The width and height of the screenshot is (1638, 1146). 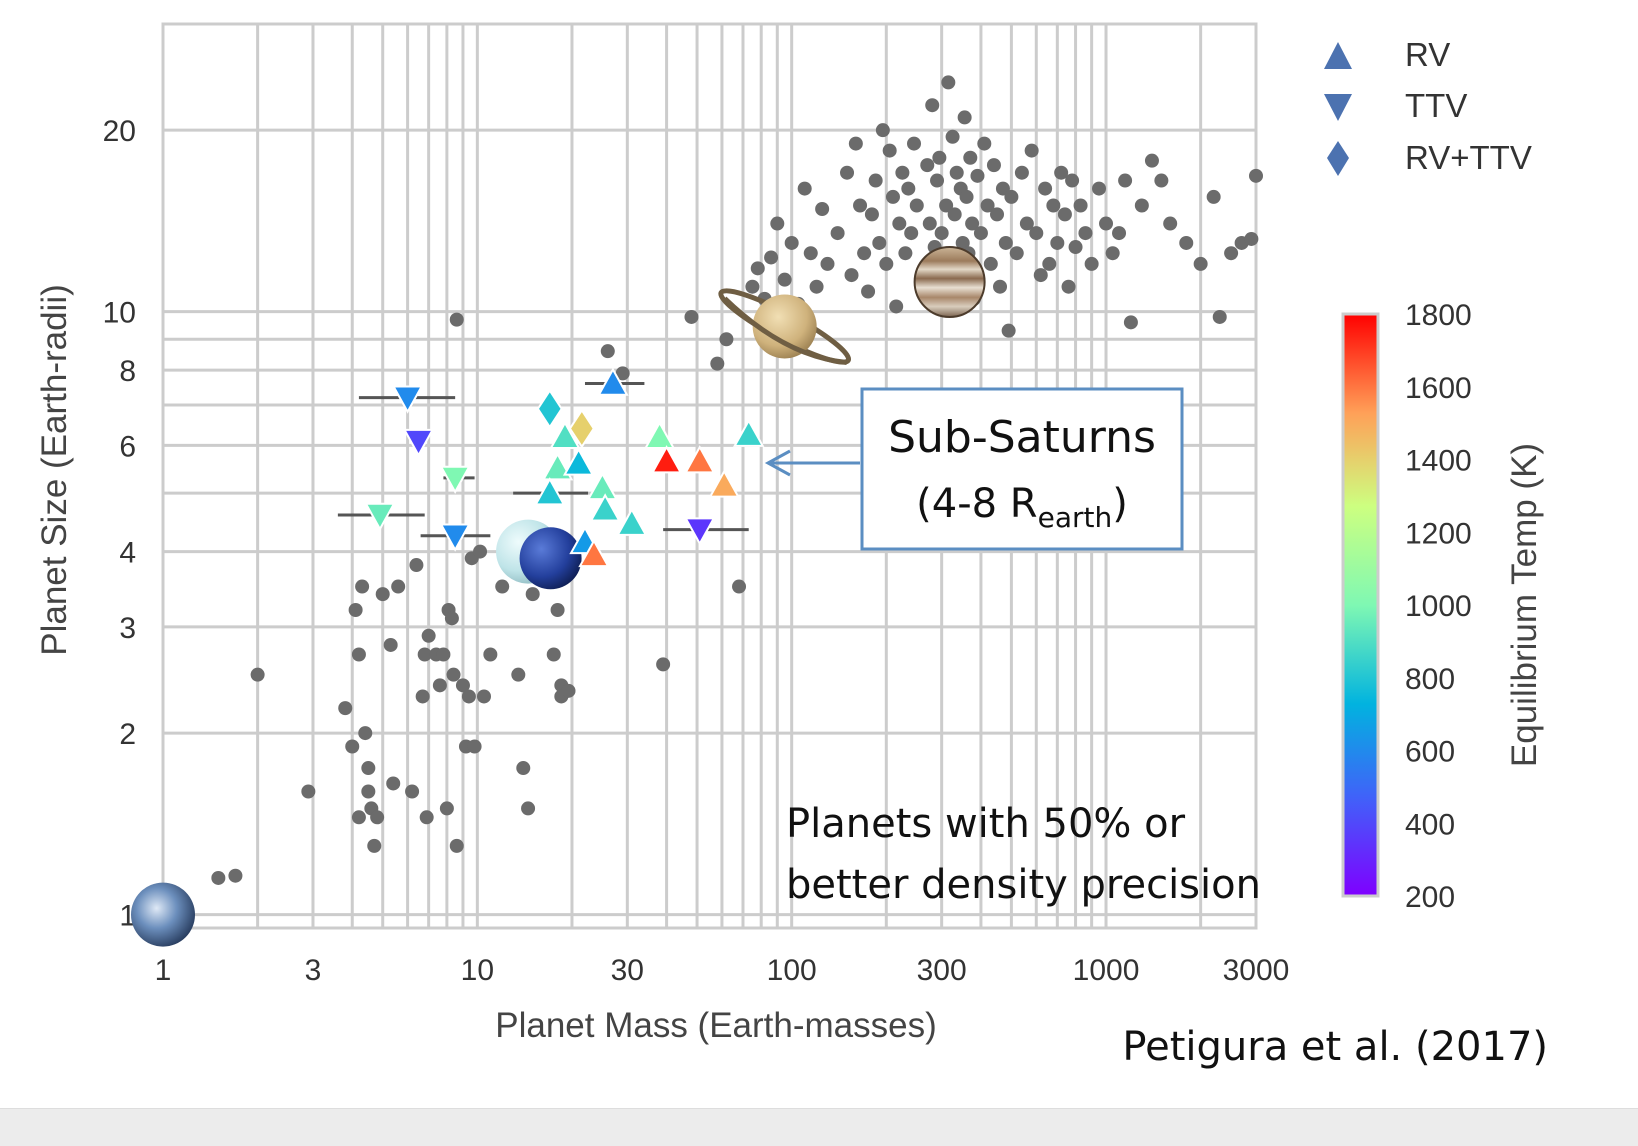 I want to click on saturn-ring-front, so click(x=784, y=330).